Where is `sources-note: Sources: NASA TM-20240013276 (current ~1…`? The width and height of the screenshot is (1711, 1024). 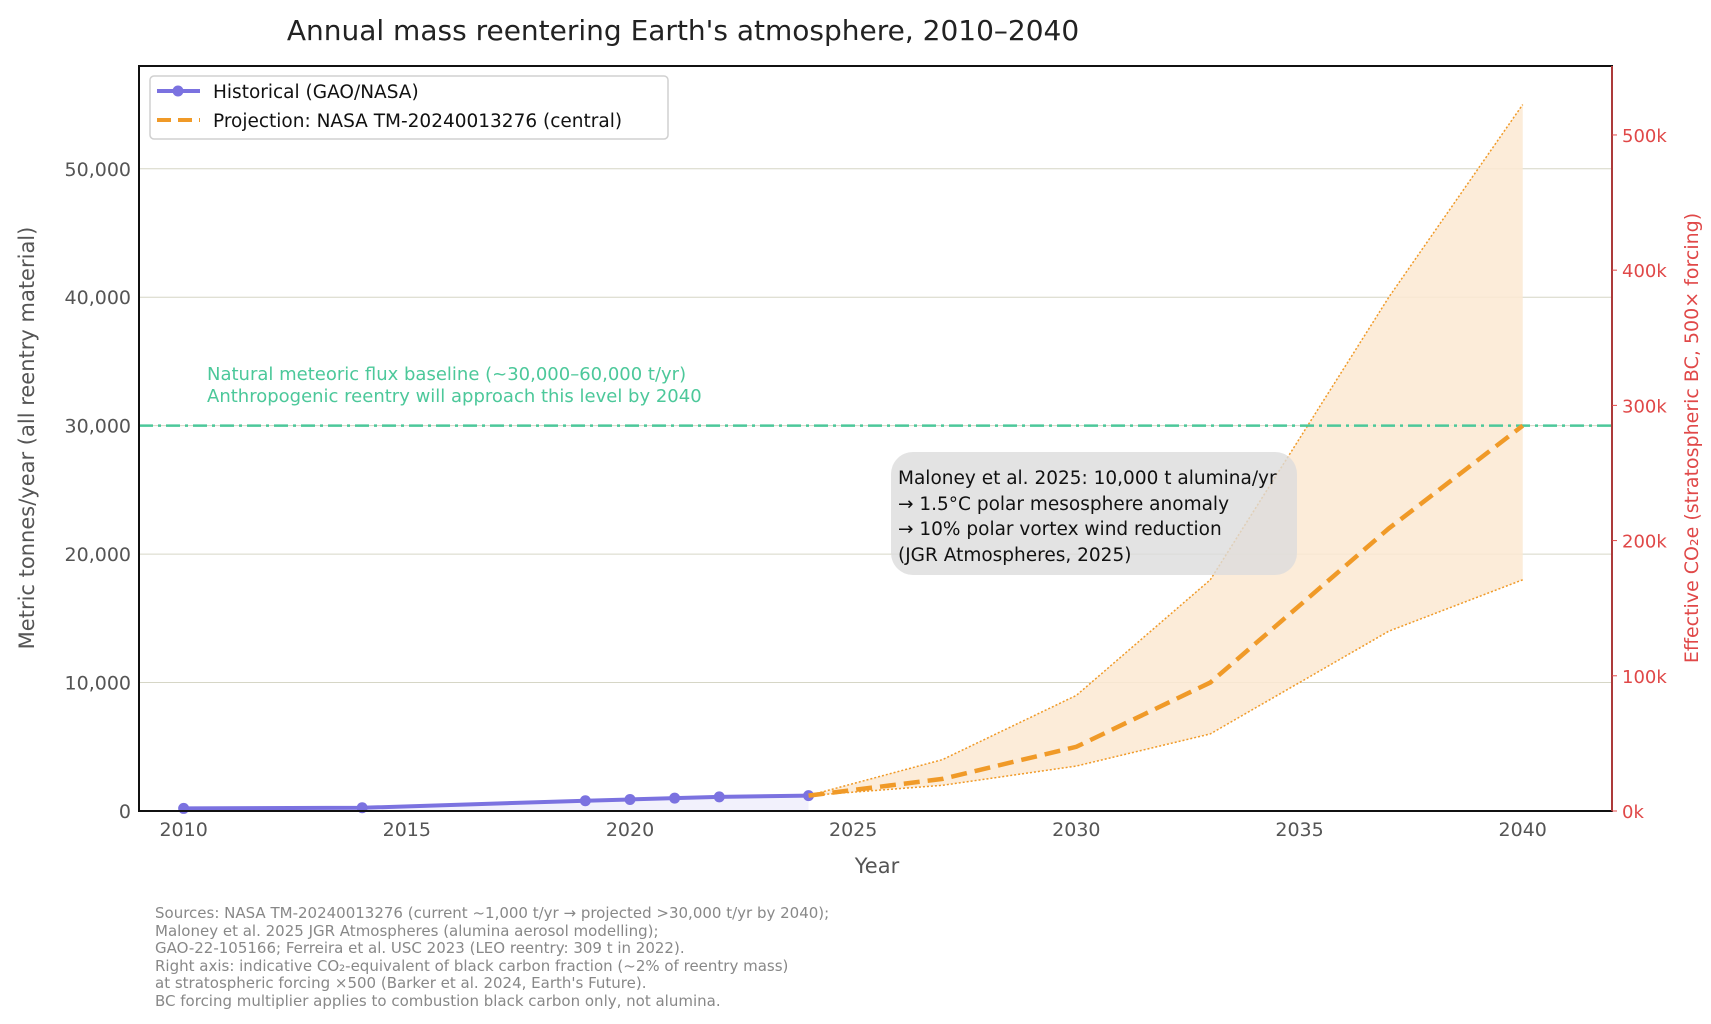
sources-note: Sources: NASA TM-20240013276 (current ~1… is located at coordinates (492, 957).